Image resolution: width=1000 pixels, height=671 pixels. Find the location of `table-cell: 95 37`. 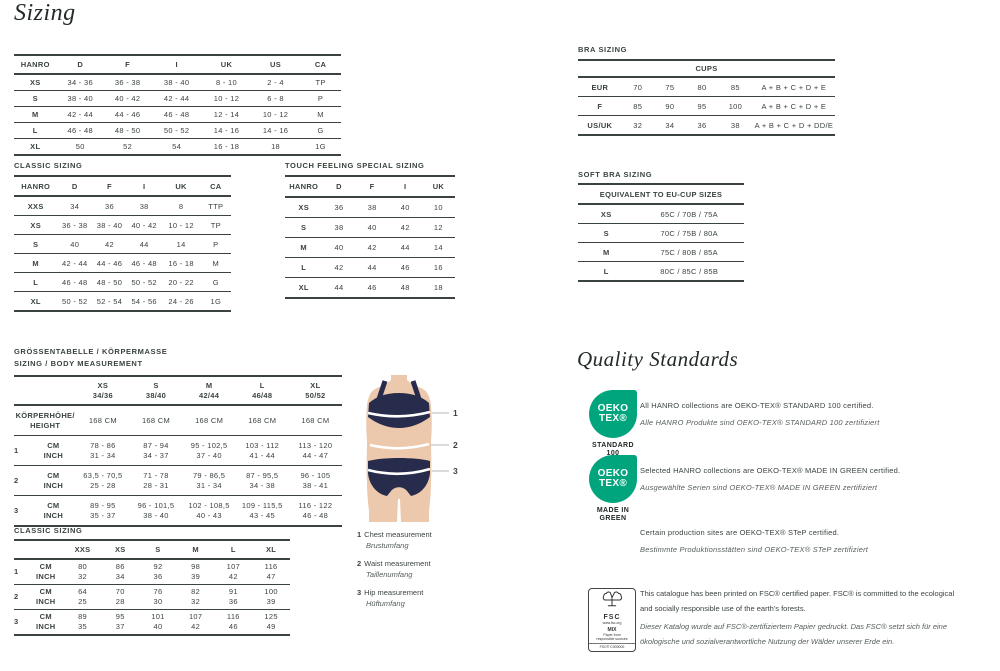

table-cell: 95 37 is located at coordinates (120, 621).